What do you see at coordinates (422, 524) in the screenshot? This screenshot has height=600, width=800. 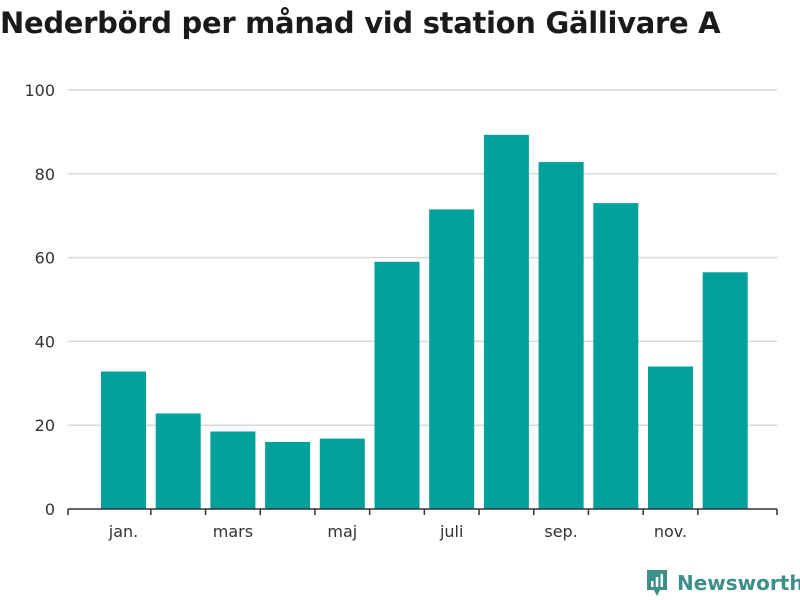 I see `x-axis: jan. mars maj juli sep. nov.` at bounding box center [422, 524].